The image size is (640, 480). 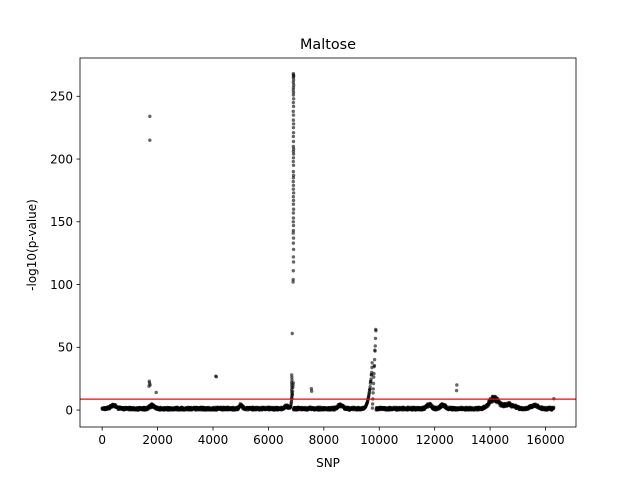 What do you see at coordinates (157, 440) in the screenshot?
I see `x-tick-label: 2000` at bounding box center [157, 440].